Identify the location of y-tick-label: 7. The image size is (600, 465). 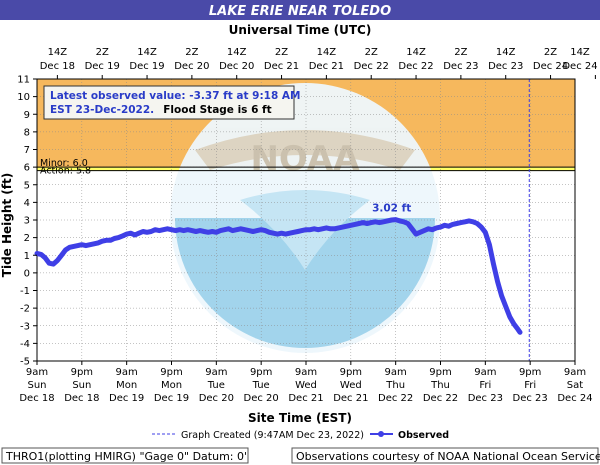
(27, 150).